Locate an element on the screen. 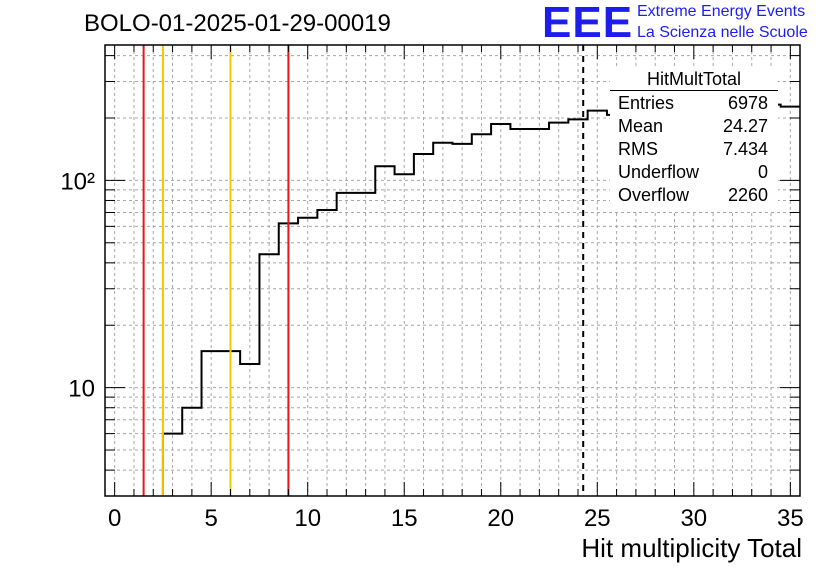 The height and width of the screenshot is (572, 836). stat-label: RMS is located at coordinates (638, 149).